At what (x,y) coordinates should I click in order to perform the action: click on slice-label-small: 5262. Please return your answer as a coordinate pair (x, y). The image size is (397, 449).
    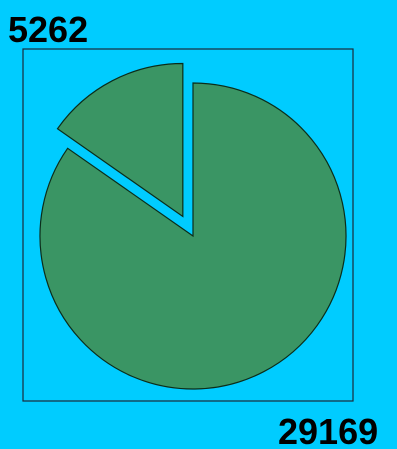
    Looking at the image, I should click on (48, 29).